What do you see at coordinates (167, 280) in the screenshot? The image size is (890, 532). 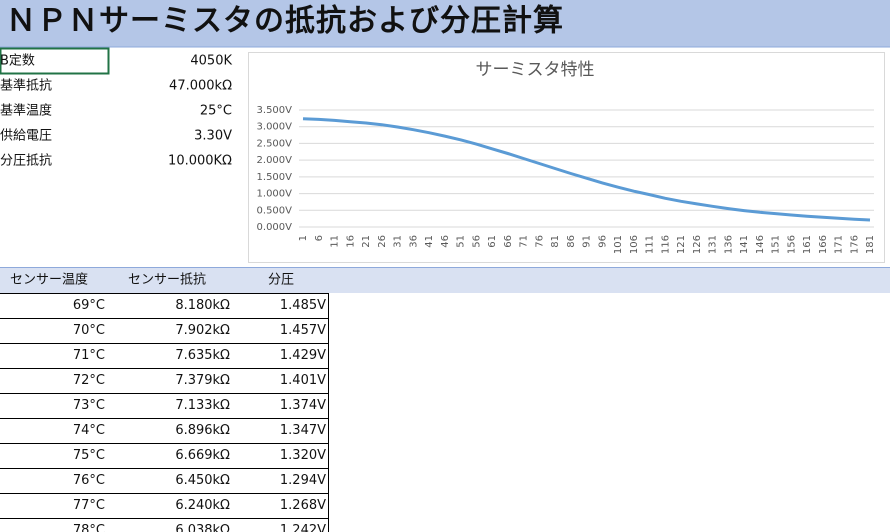 I see `column-header: センサー抵抗` at bounding box center [167, 280].